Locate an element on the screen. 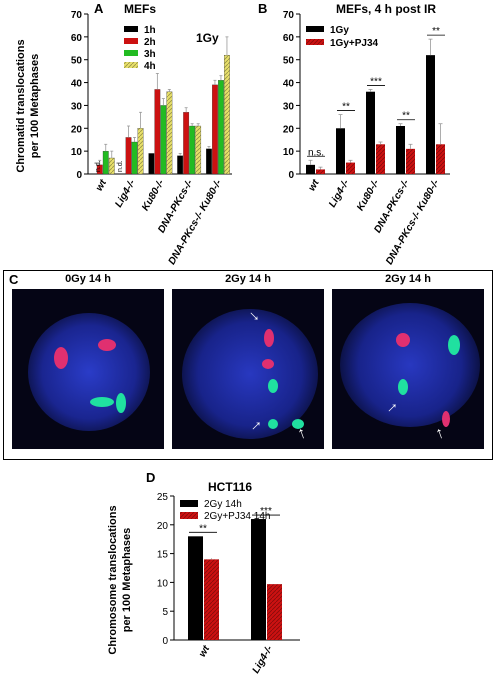 The width and height of the screenshot is (496, 689). panel-a-nd-lig4: n.d. is located at coordinates (120, 166).